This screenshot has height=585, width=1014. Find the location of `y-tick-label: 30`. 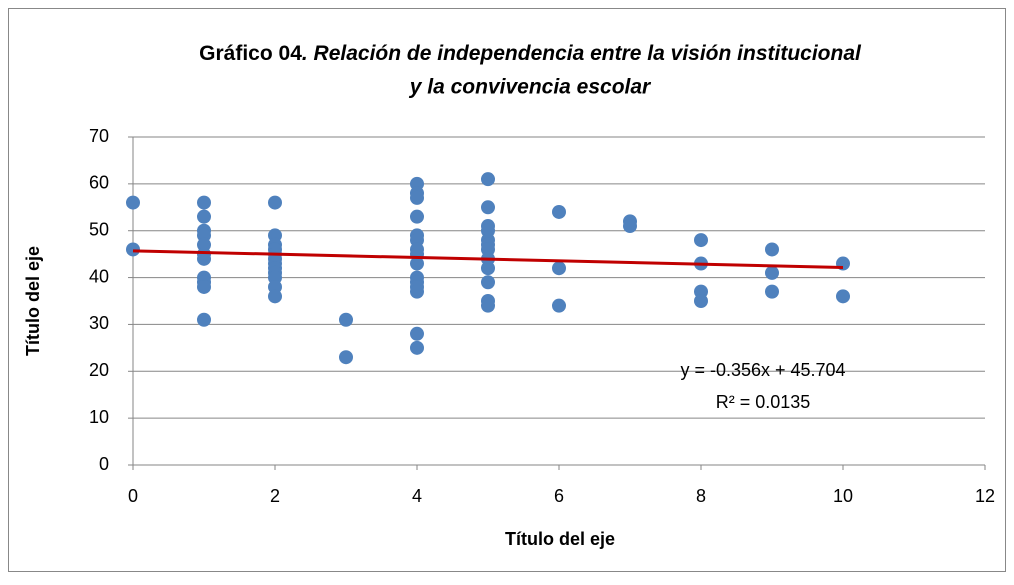

y-tick-label: 30 is located at coordinates (99, 323).